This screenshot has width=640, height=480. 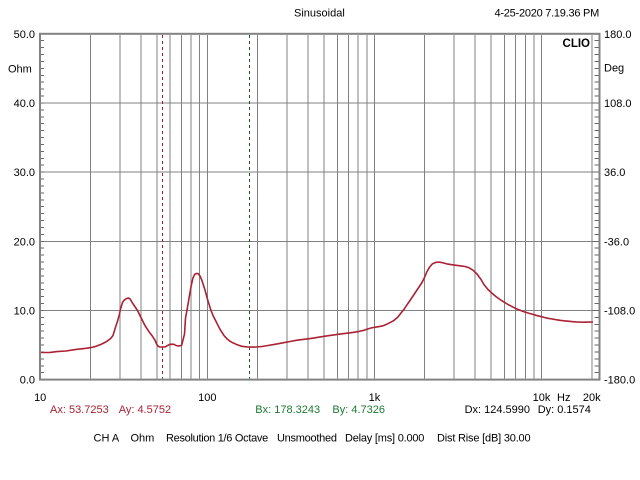 I want to click on svg-text: 1k, so click(x=375, y=398).